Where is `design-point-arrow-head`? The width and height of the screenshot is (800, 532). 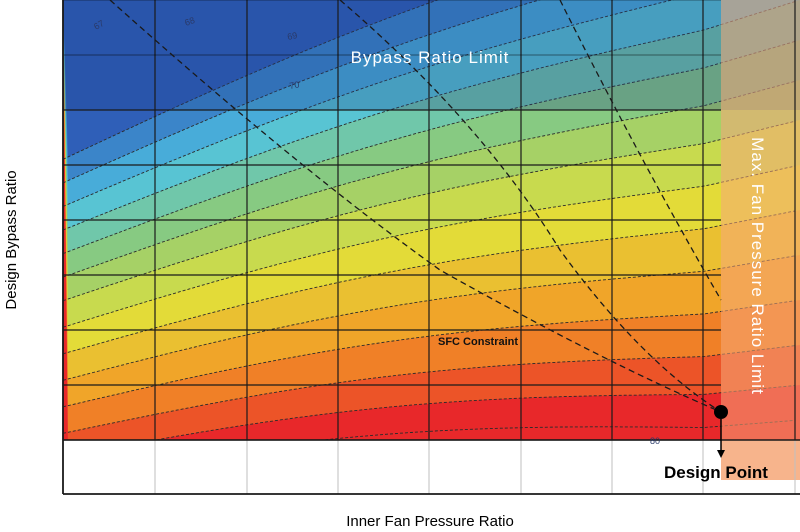
design-point-arrow-head is located at coordinates (721, 454).